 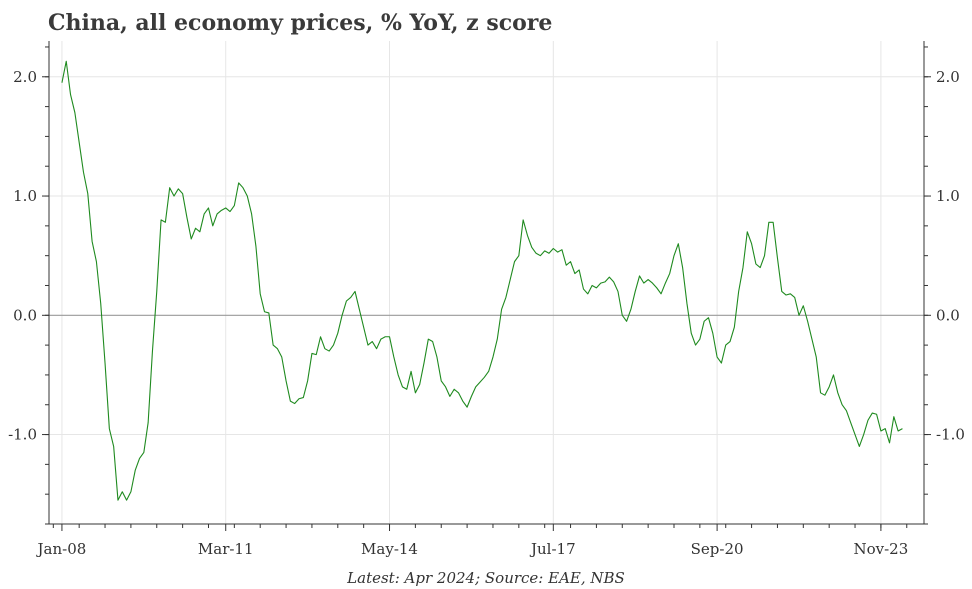 I want to click on x-tick-label: Jan-08, so click(x=61, y=549).